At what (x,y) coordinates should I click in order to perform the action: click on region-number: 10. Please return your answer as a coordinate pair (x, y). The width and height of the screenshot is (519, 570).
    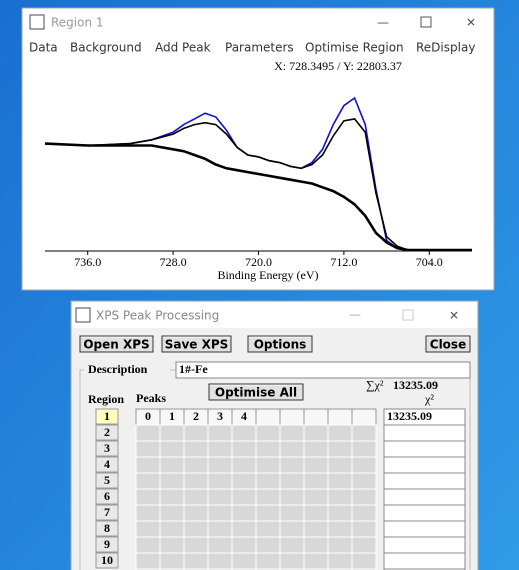
    Looking at the image, I should click on (107, 560).